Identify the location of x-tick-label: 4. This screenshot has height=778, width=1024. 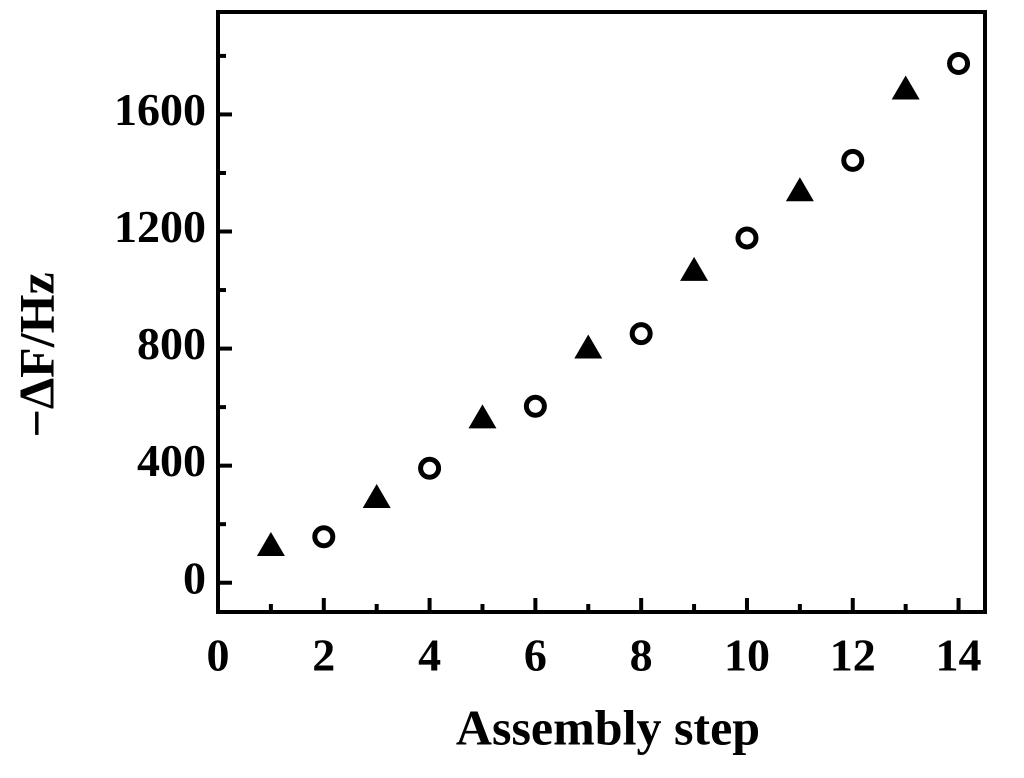
(429, 655).